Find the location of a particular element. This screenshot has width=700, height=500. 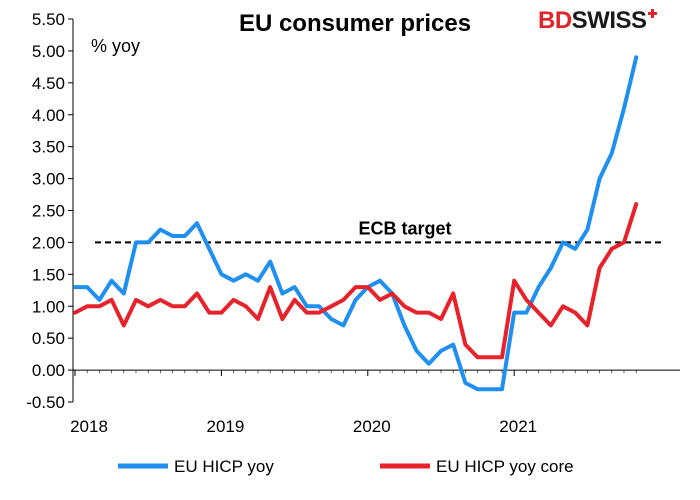

logo-plus-icon is located at coordinates (652, 13).